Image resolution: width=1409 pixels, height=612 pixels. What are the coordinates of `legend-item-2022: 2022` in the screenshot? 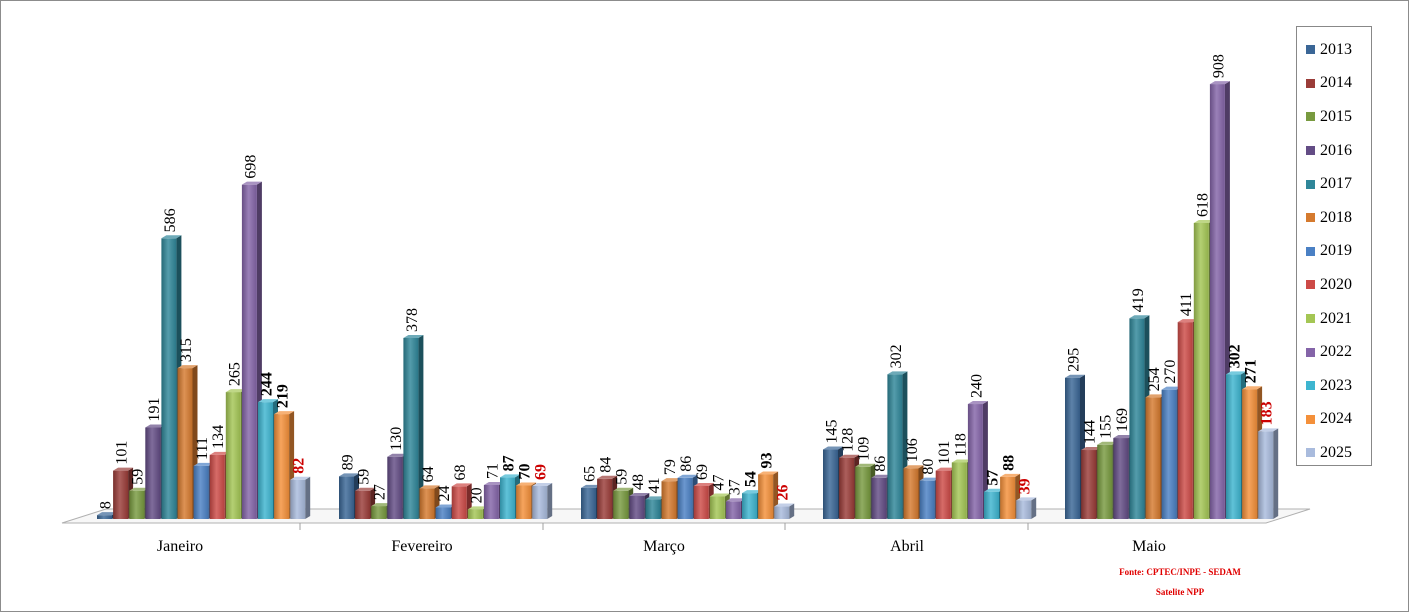 It's located at (1334, 352).